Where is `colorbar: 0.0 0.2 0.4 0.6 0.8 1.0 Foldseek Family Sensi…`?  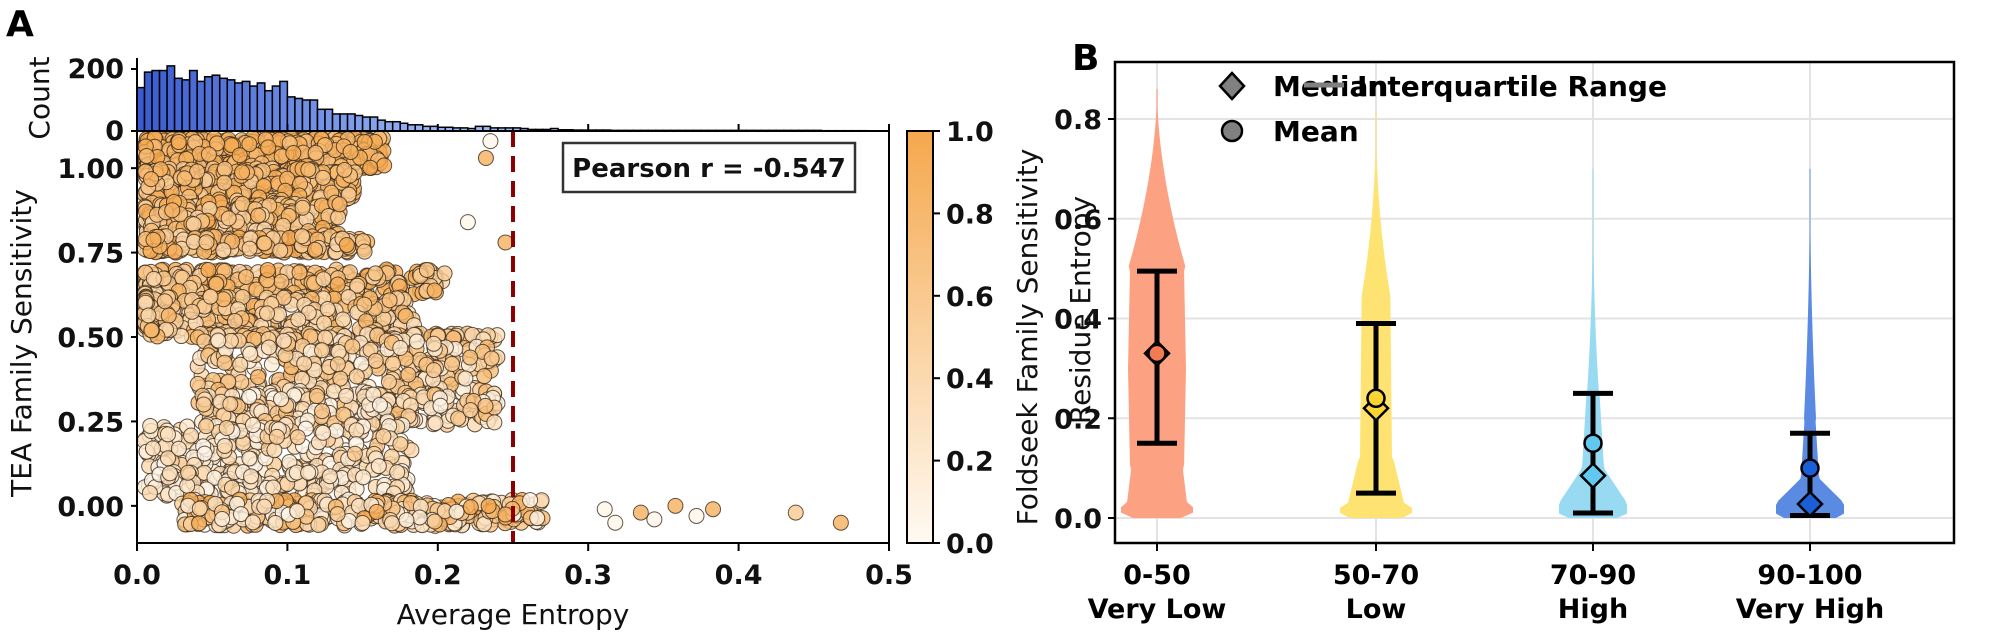
colorbar: 0.0 0.2 0.4 0.6 0.8 1.0 Foldseek Family Sensi… is located at coordinates (975, 338).